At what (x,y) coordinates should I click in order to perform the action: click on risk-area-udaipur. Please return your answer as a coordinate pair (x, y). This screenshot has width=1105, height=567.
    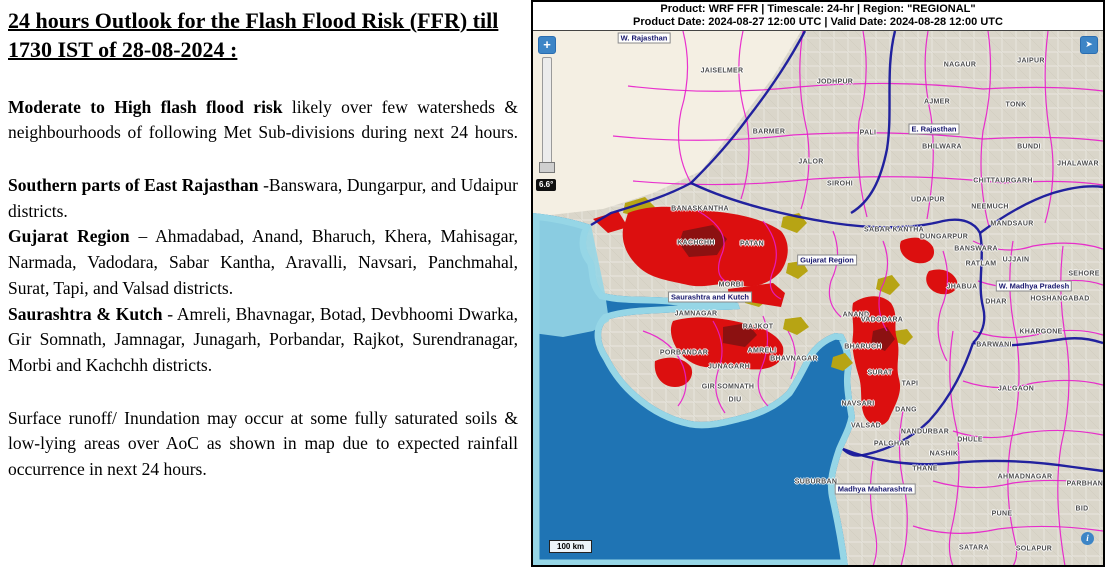
    Looking at the image, I should click on (917, 250).